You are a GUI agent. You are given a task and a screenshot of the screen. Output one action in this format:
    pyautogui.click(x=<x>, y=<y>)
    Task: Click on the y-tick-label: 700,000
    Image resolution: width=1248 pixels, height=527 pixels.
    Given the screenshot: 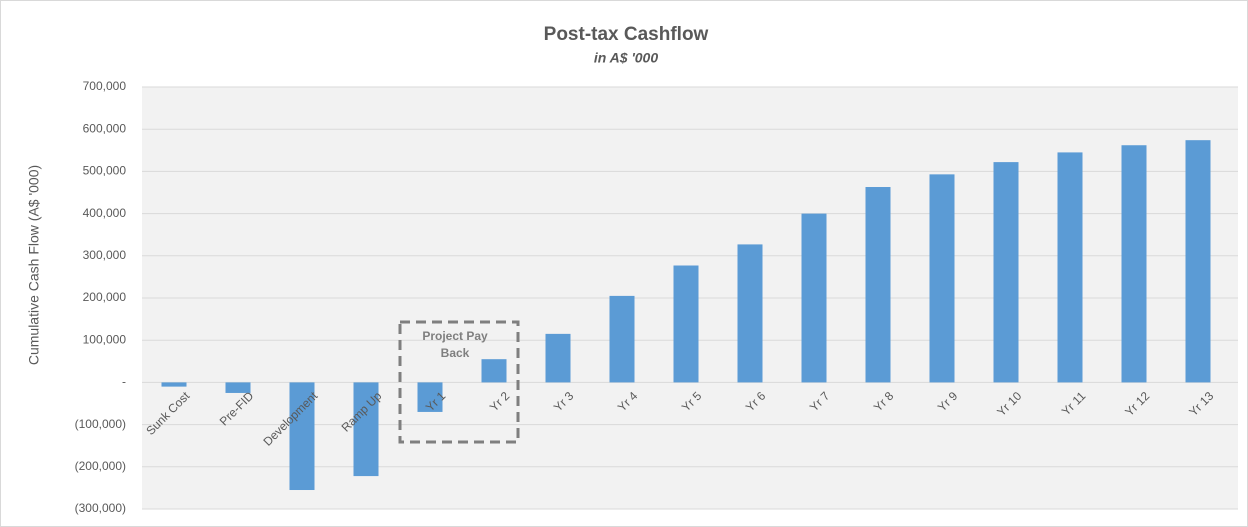 What is the action you would take?
    pyautogui.click(x=105, y=86)
    